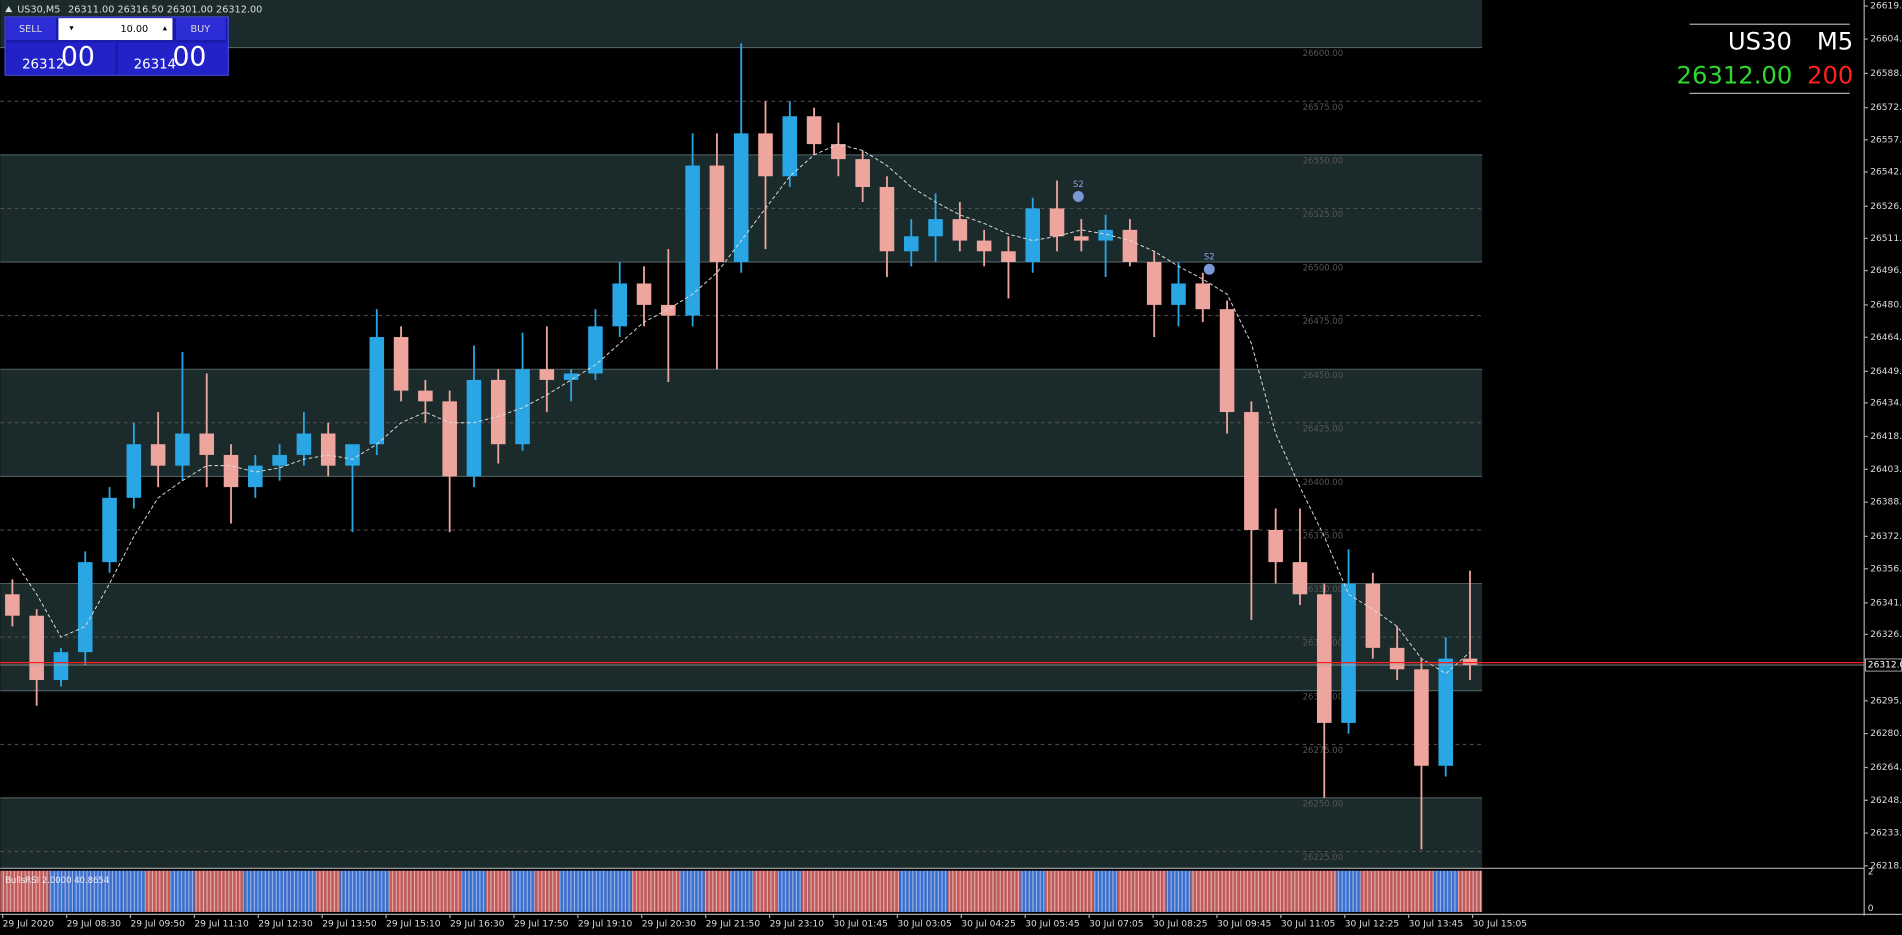 This screenshot has width=1902, height=935. I want to click on volume-box, so click(115, 29).